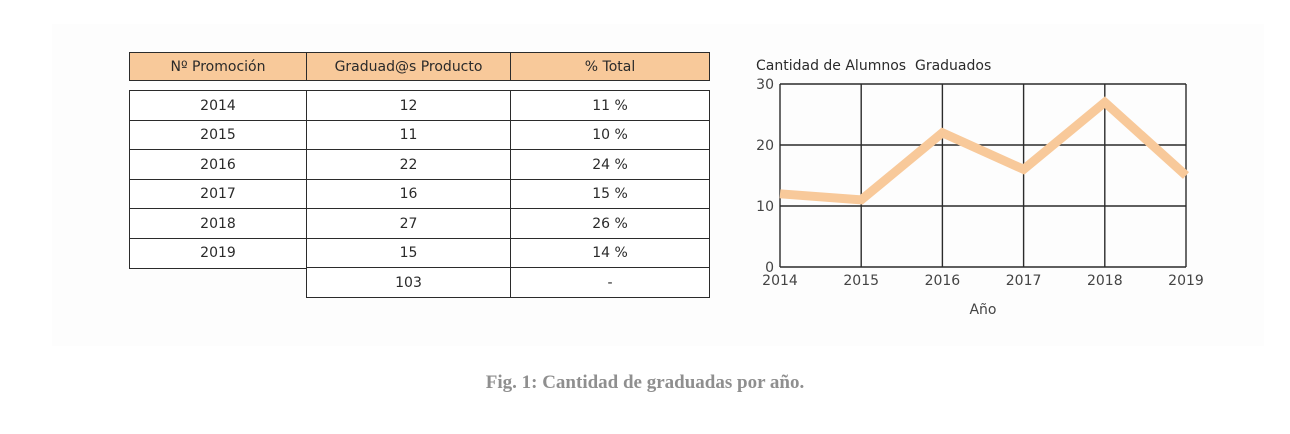 The width and height of the screenshot is (1290, 434). I want to click on total-graduates-cell: 103, so click(408, 282).